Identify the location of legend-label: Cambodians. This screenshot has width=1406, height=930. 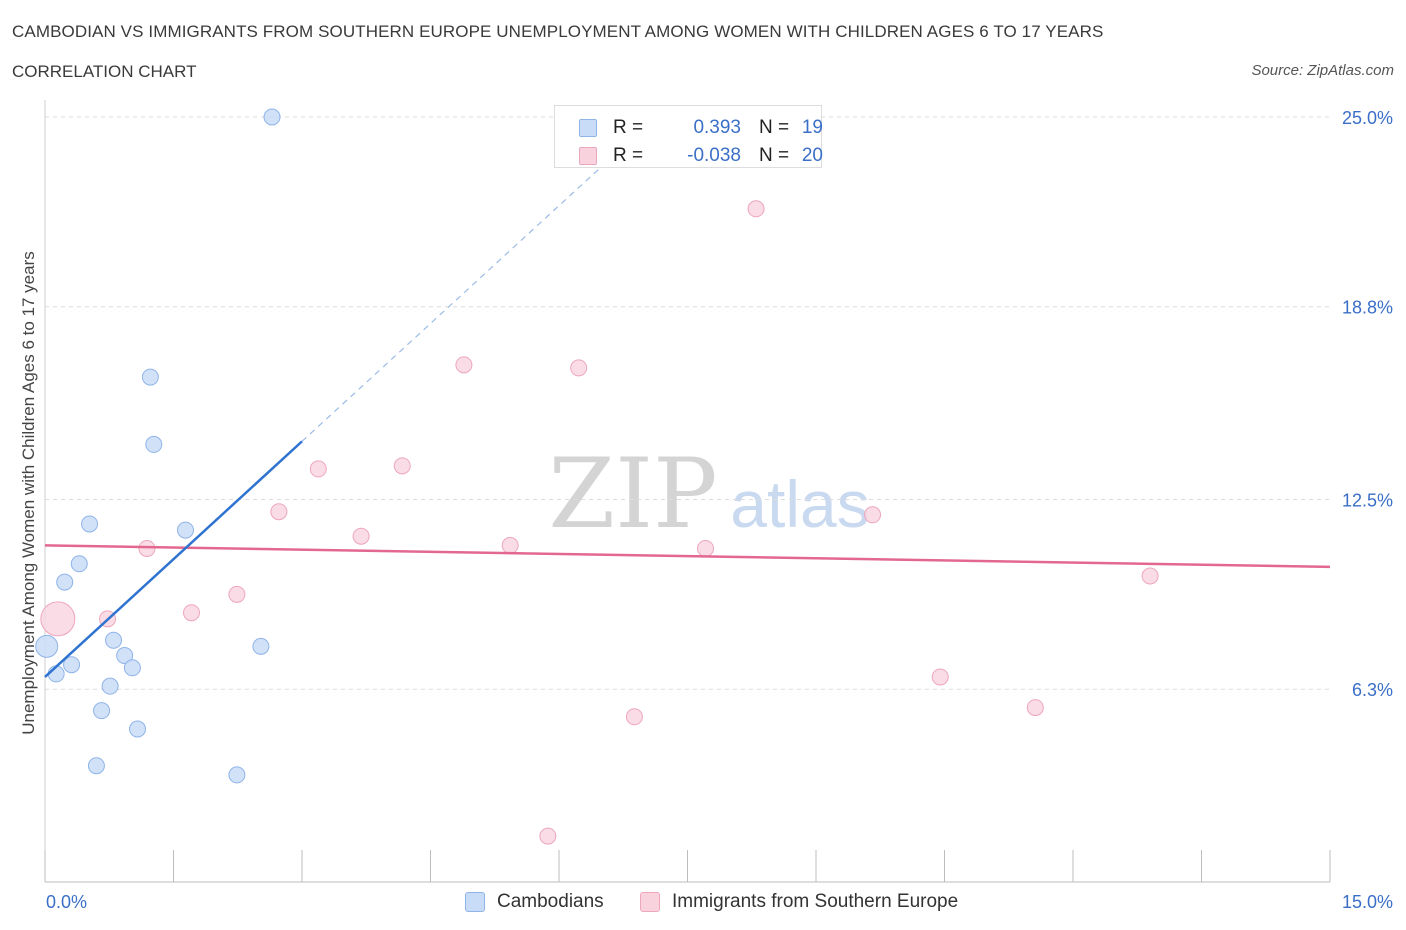
(550, 901).